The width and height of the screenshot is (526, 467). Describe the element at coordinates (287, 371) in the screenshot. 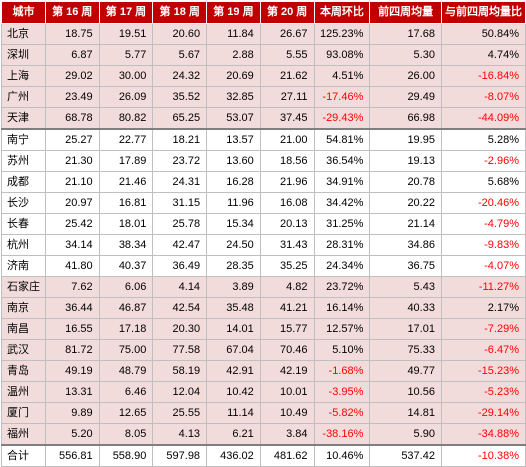

I see `cell-week20: 42.19` at that location.